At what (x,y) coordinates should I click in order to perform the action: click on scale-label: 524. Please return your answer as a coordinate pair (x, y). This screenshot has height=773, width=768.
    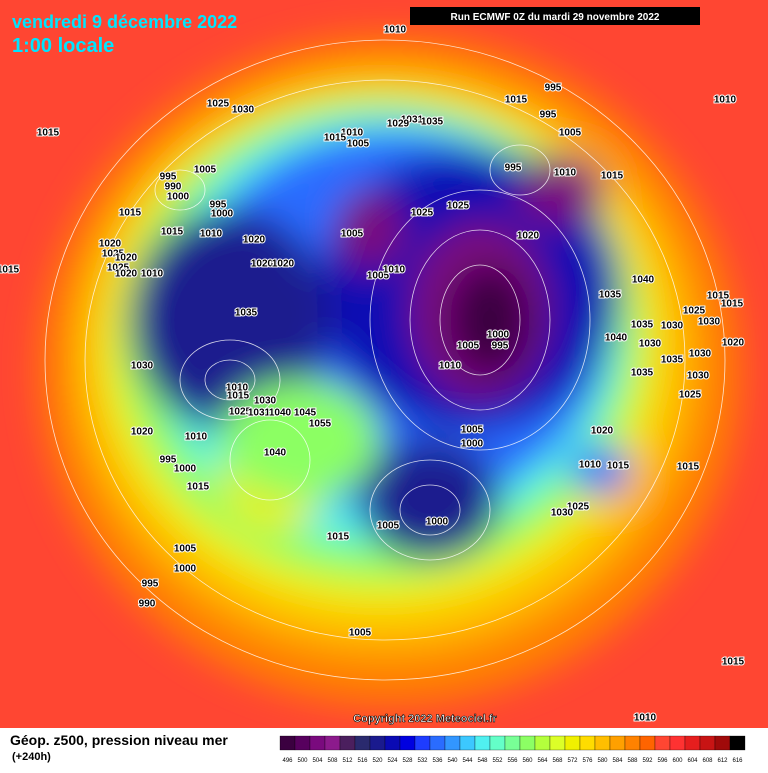
    Looking at the image, I should click on (392, 761).